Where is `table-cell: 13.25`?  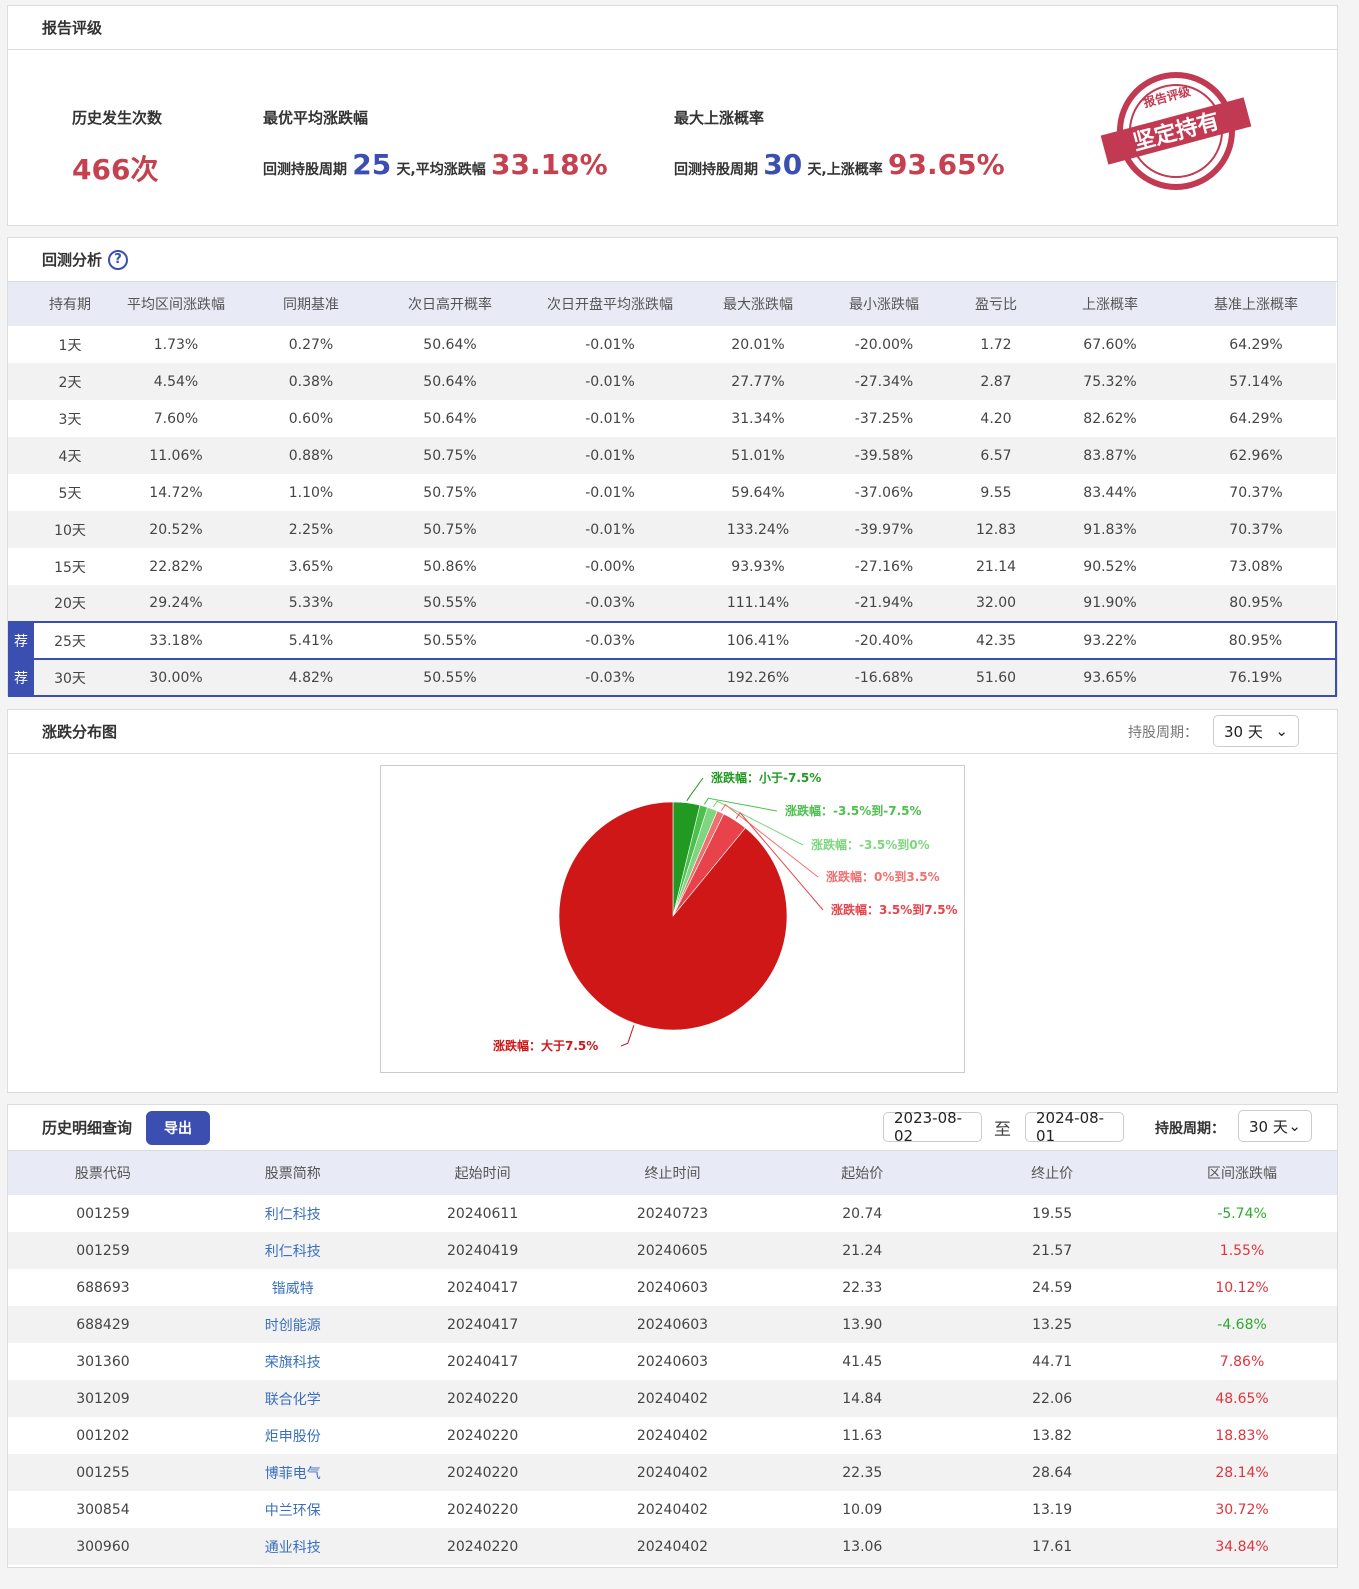
table-cell: 13.25 is located at coordinates (1052, 1324).